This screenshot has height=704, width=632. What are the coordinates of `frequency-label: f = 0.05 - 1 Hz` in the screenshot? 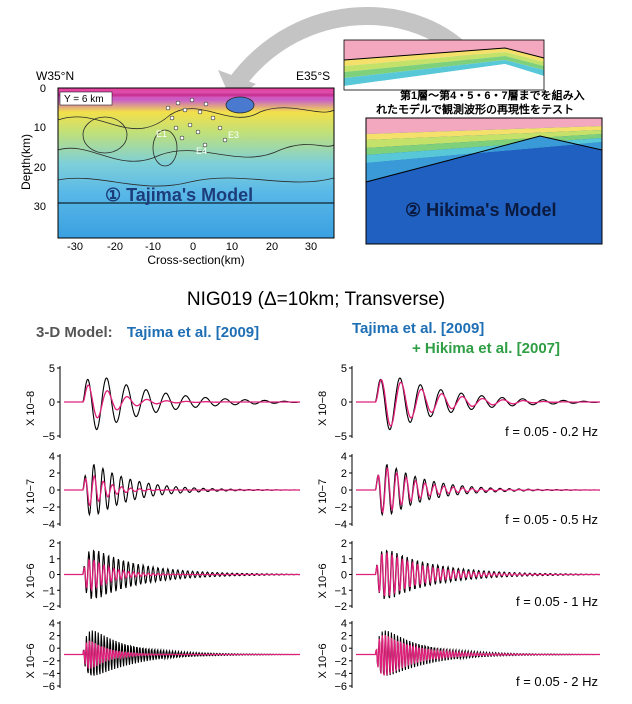 It's located at (557, 601).